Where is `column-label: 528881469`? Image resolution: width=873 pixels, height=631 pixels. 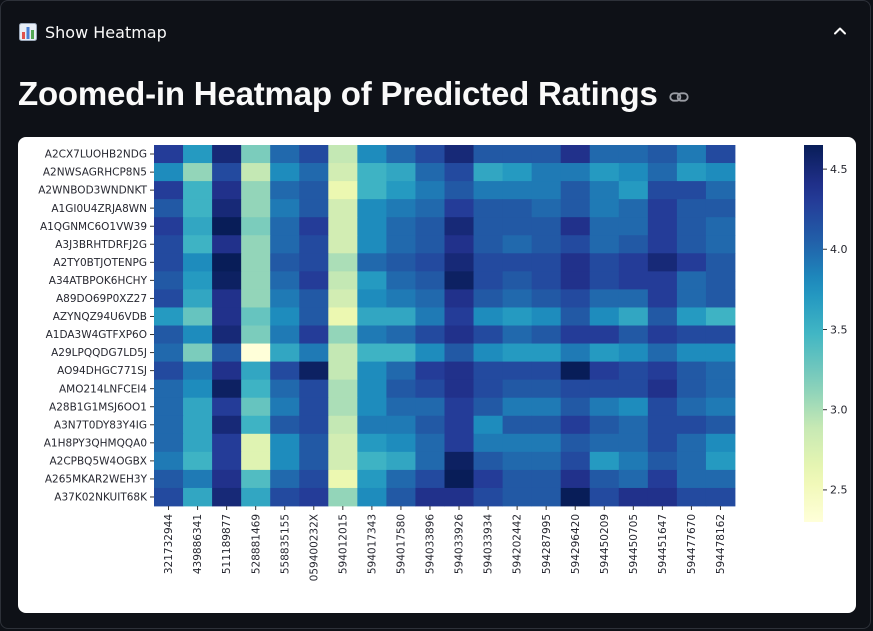
column-label: 528881469 is located at coordinates (256, 544).